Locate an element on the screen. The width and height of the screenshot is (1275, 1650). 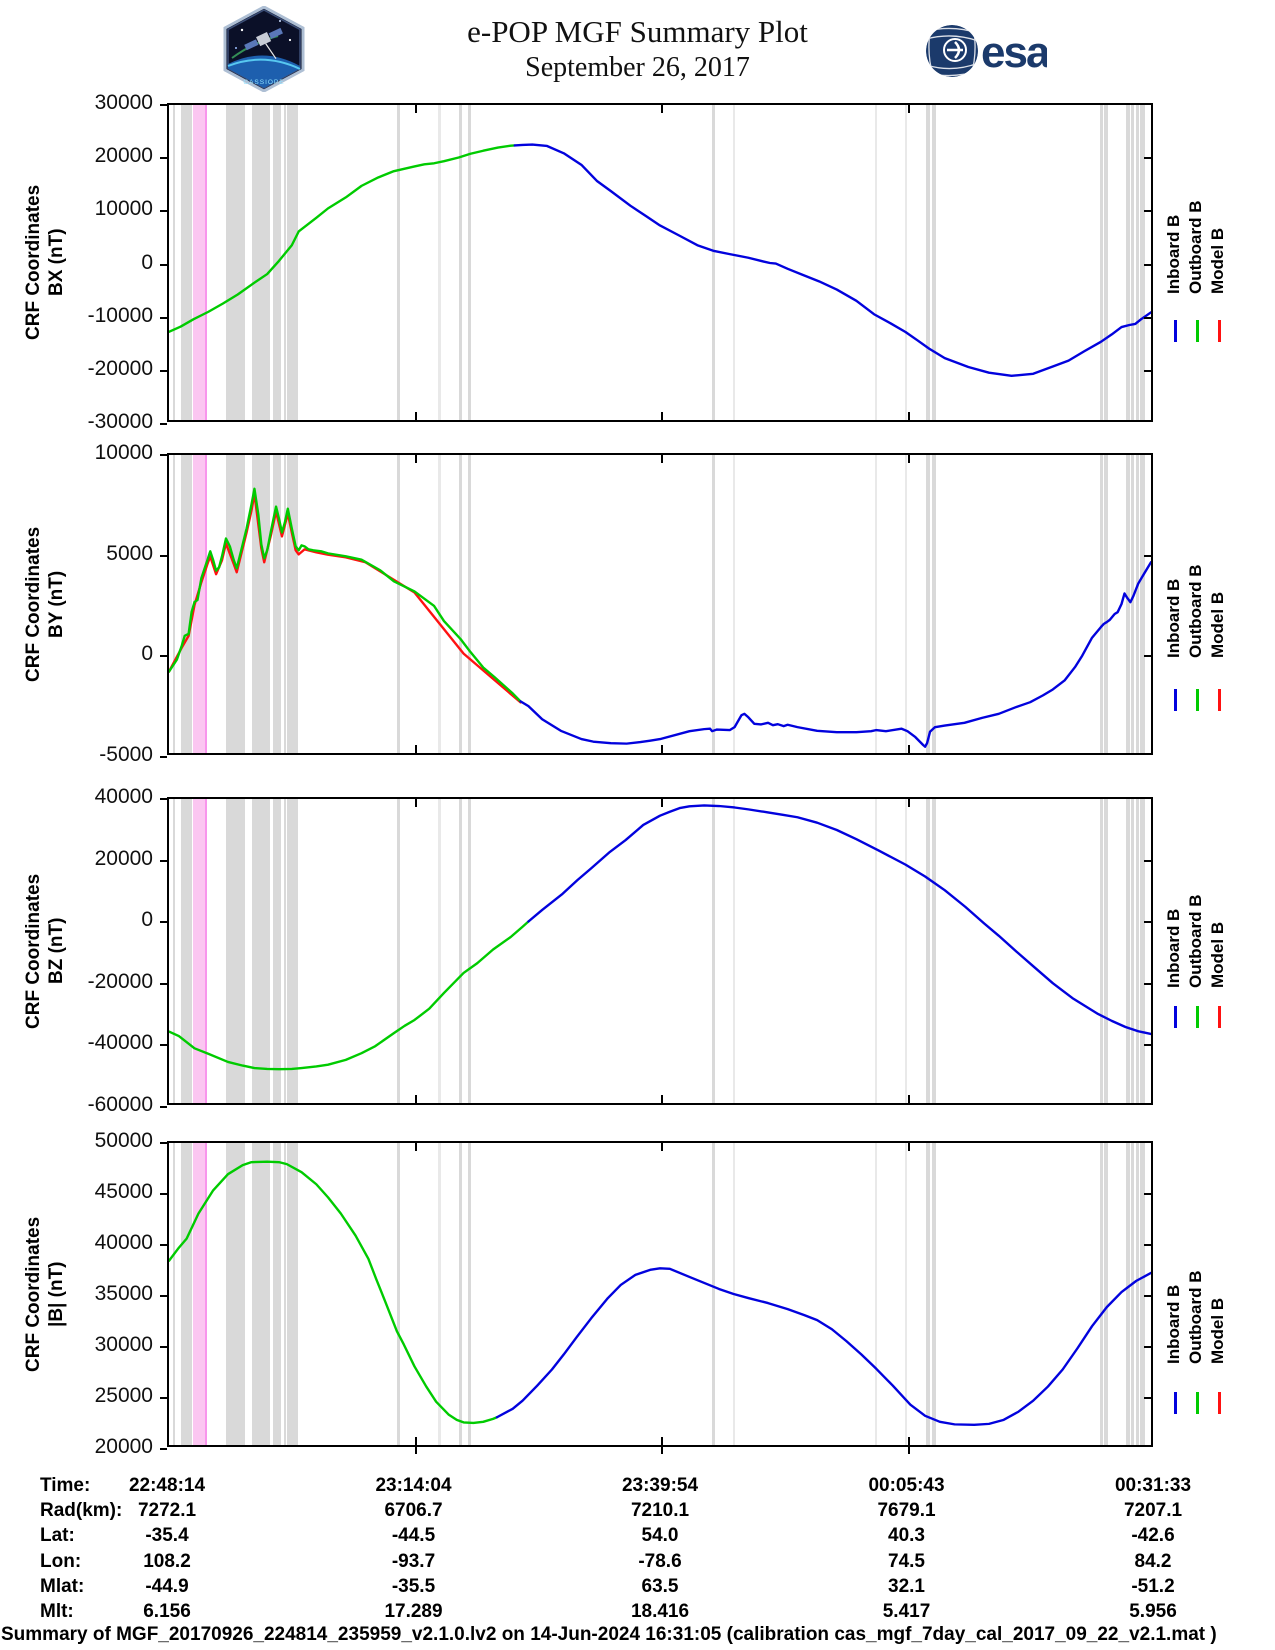
legend-label-model-b: Model B is located at coordinates (1219, 1298).